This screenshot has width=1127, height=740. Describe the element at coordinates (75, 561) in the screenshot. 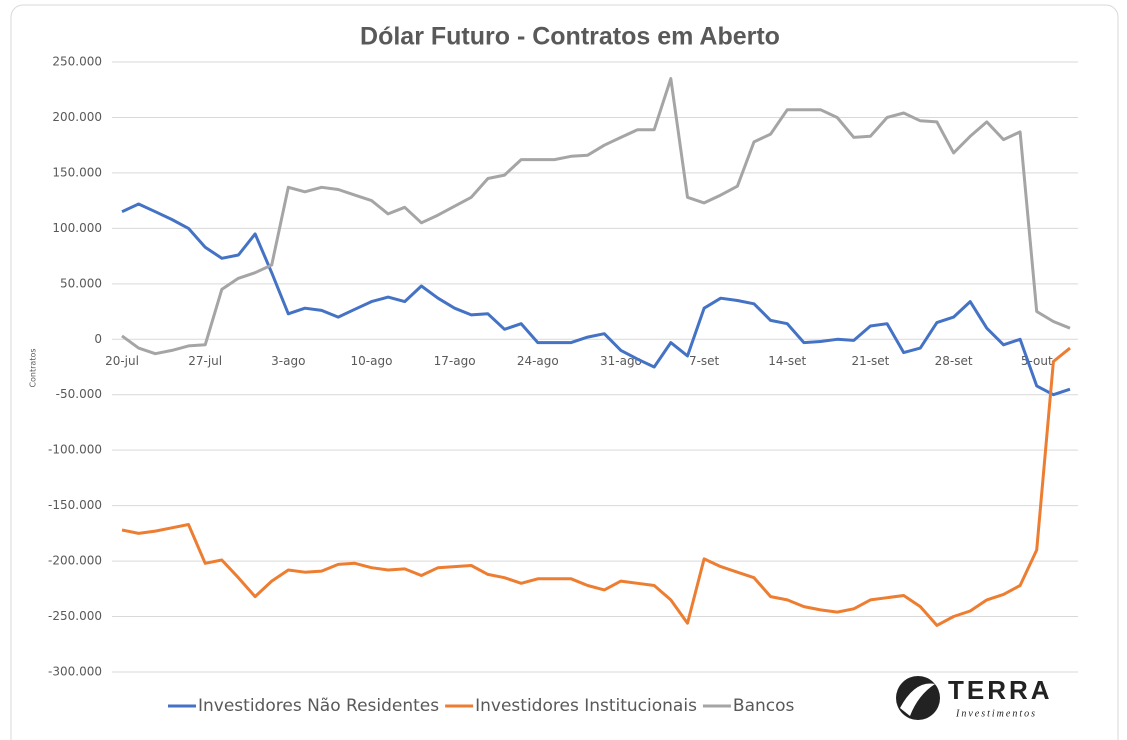

I see `y-tick-label: -200.000` at that location.